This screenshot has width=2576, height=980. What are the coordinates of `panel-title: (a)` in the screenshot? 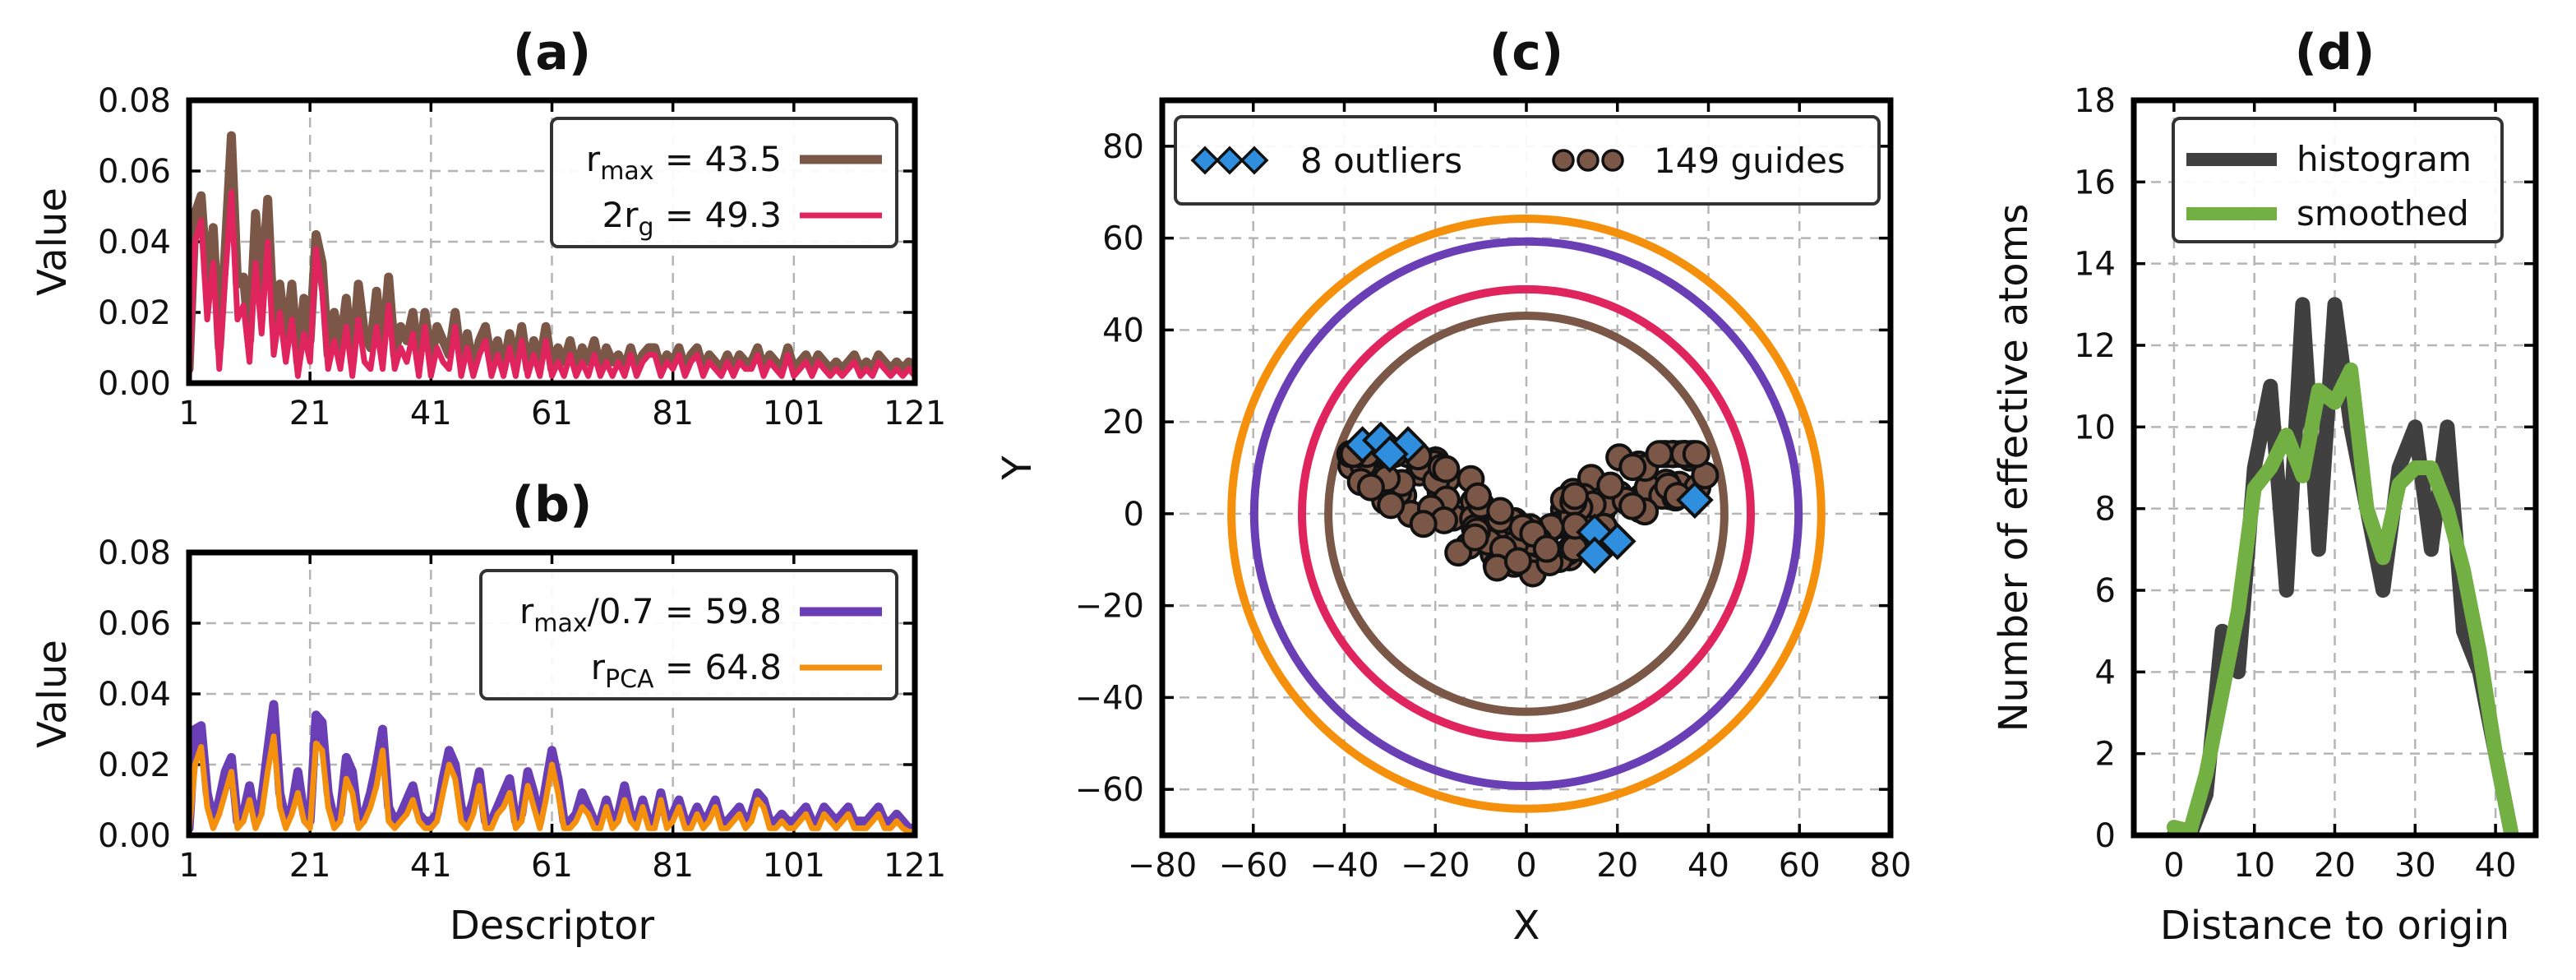 It's located at (552, 52).